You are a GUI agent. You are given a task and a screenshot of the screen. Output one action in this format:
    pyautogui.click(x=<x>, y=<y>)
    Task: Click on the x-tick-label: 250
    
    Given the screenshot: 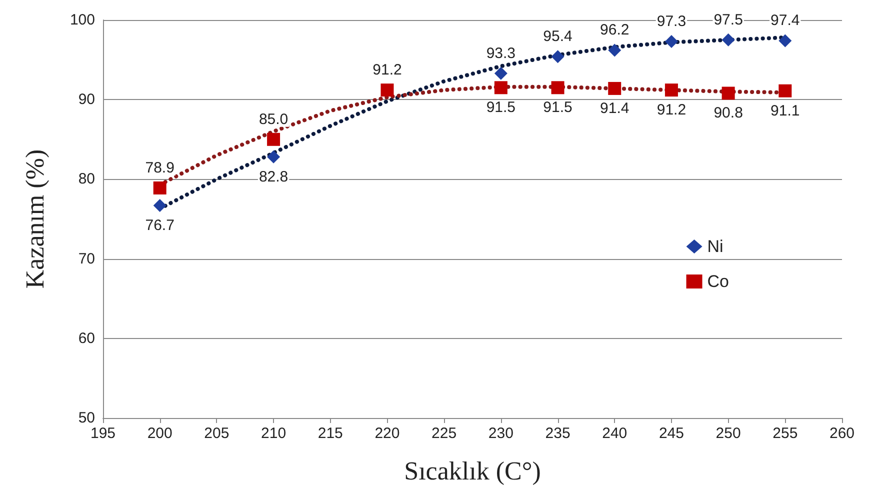 What is the action you would take?
    pyautogui.click(x=728, y=433)
    